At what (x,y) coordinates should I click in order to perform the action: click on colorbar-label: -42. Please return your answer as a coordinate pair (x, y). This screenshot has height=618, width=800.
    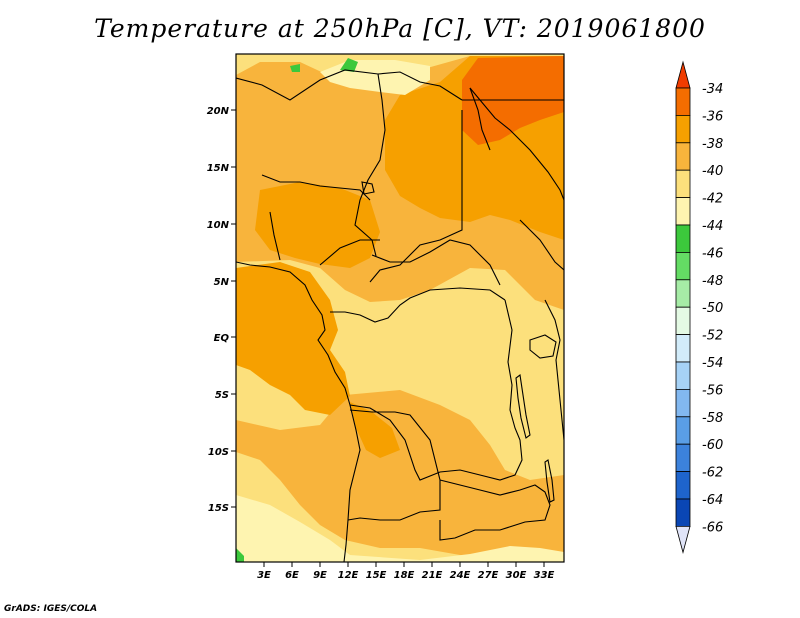
    Looking at the image, I should click on (712, 199).